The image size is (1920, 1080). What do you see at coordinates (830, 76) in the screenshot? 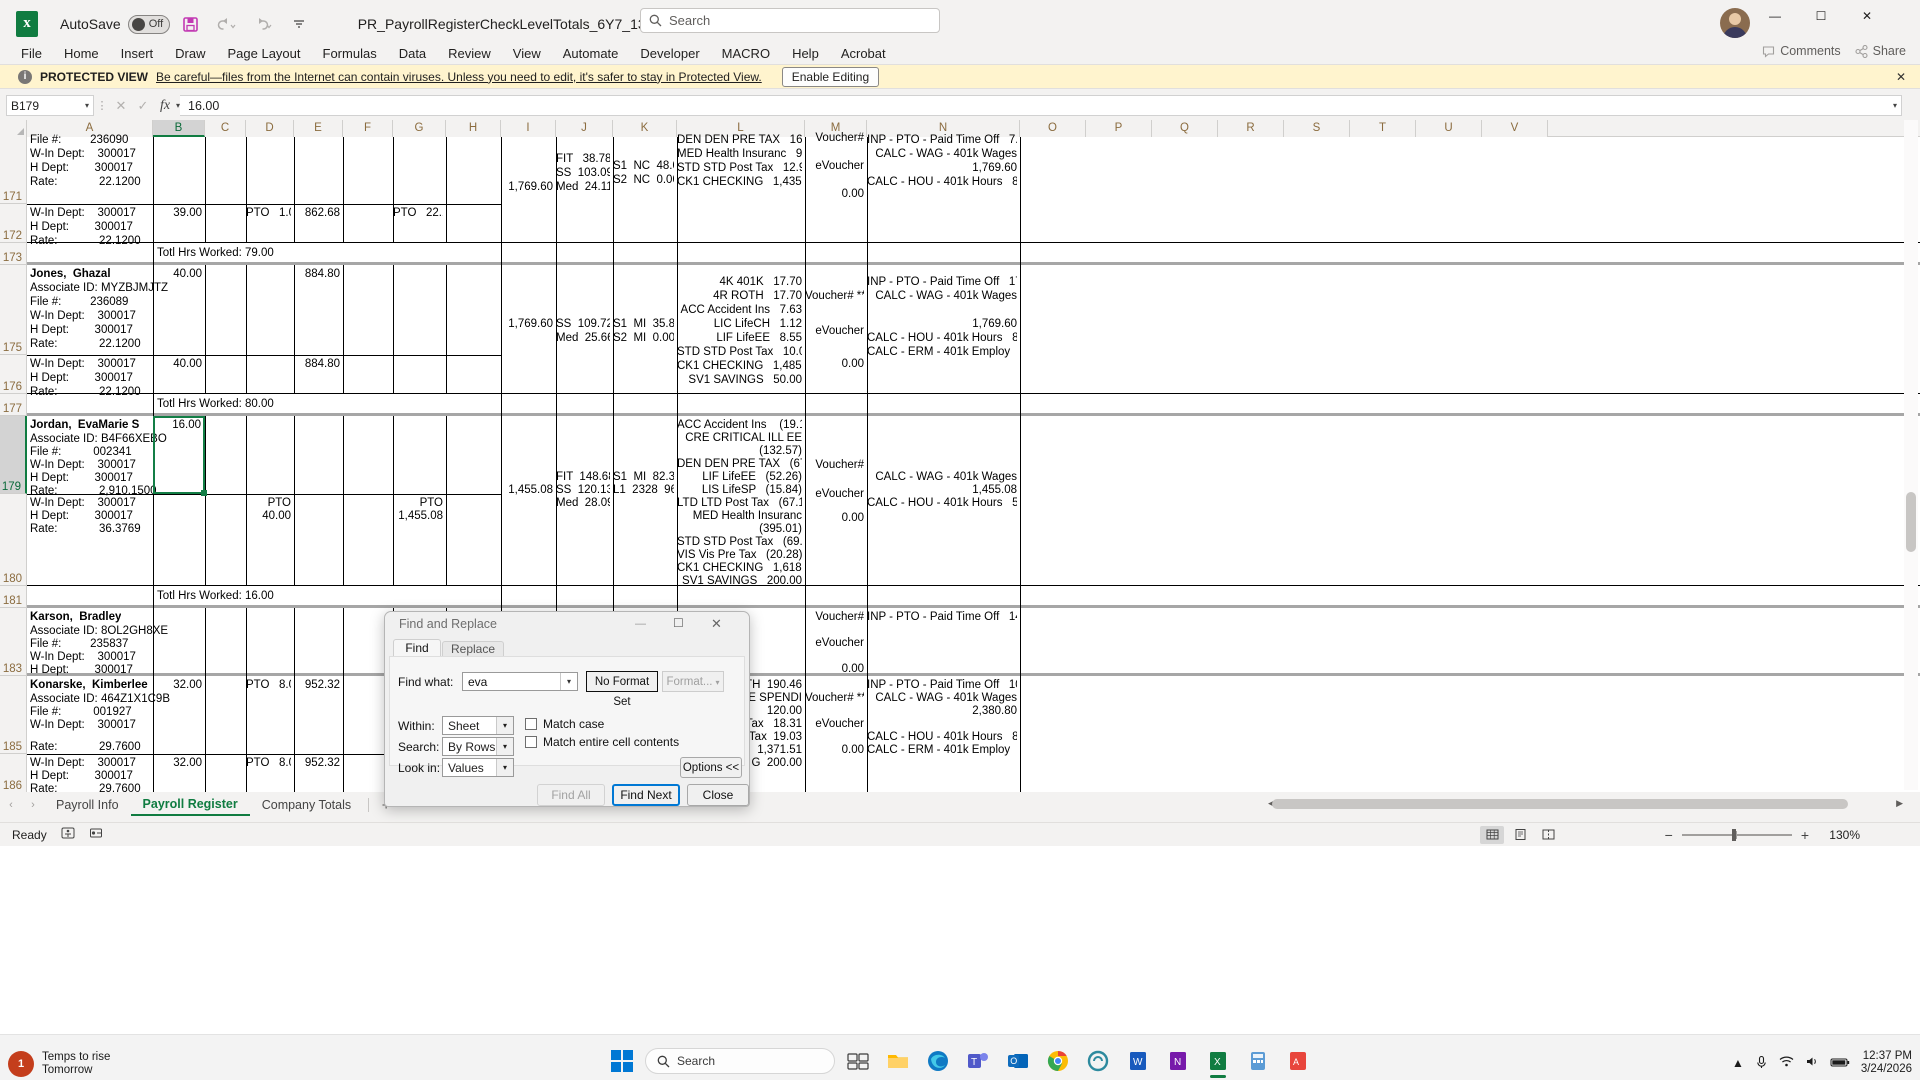
I see `enable-editing-button: Enable Editing` at bounding box center [830, 76].